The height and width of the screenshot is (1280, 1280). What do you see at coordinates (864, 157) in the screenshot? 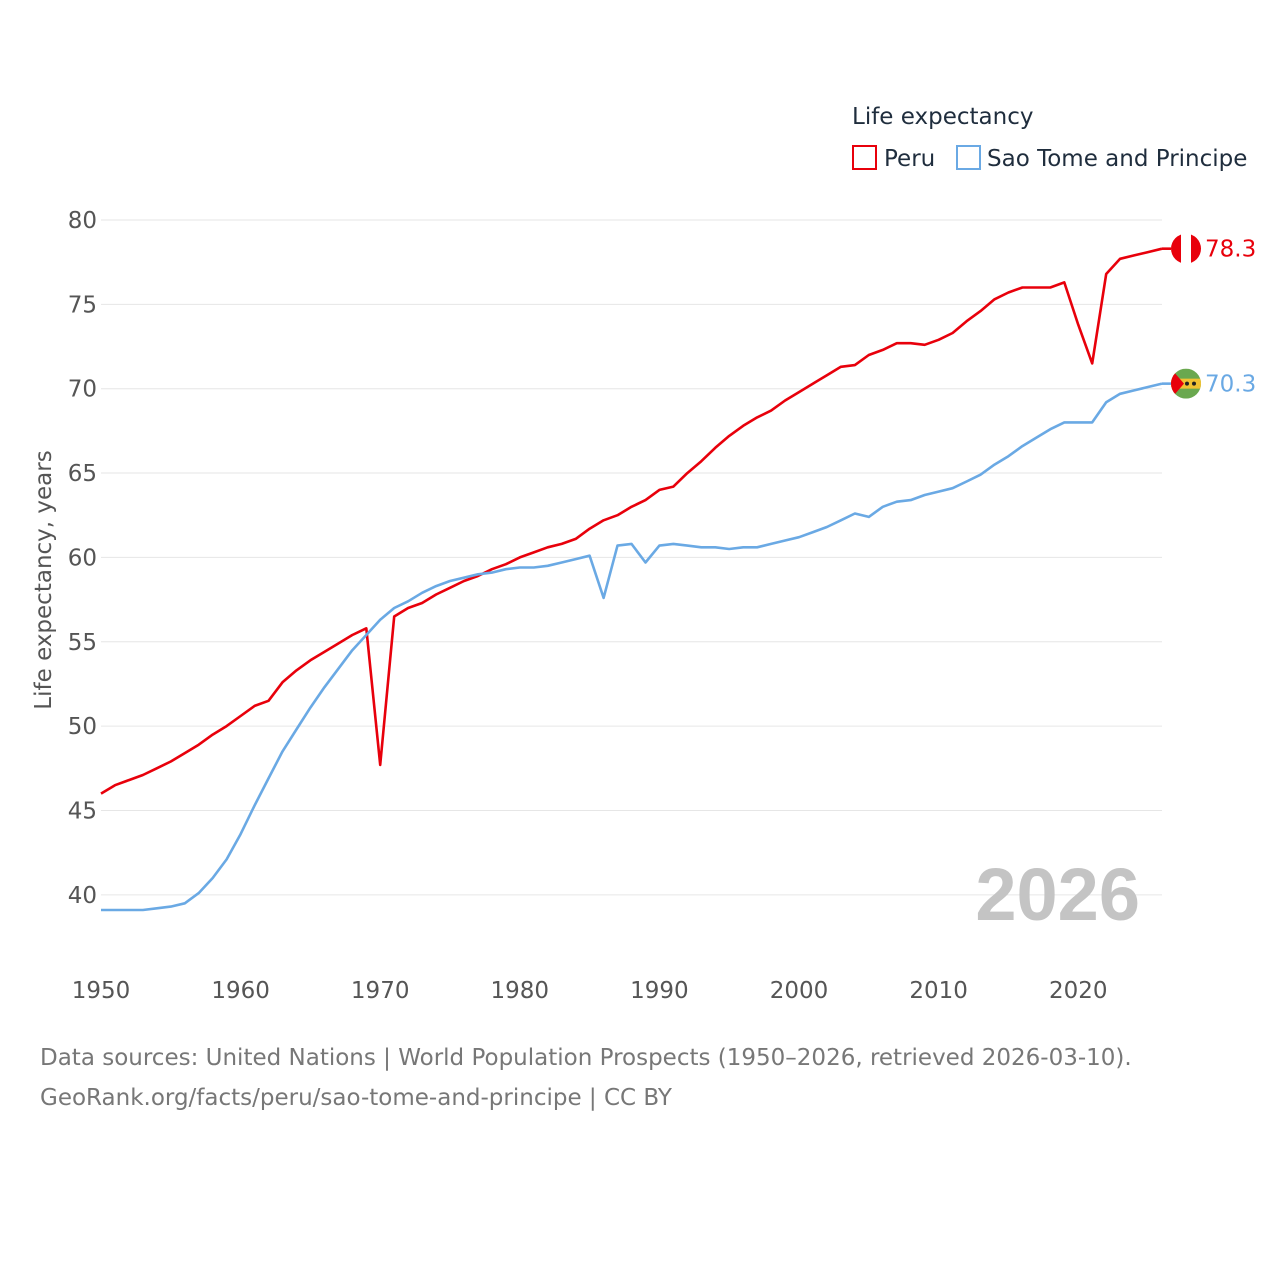
I see `legend-swatch-peru` at bounding box center [864, 157].